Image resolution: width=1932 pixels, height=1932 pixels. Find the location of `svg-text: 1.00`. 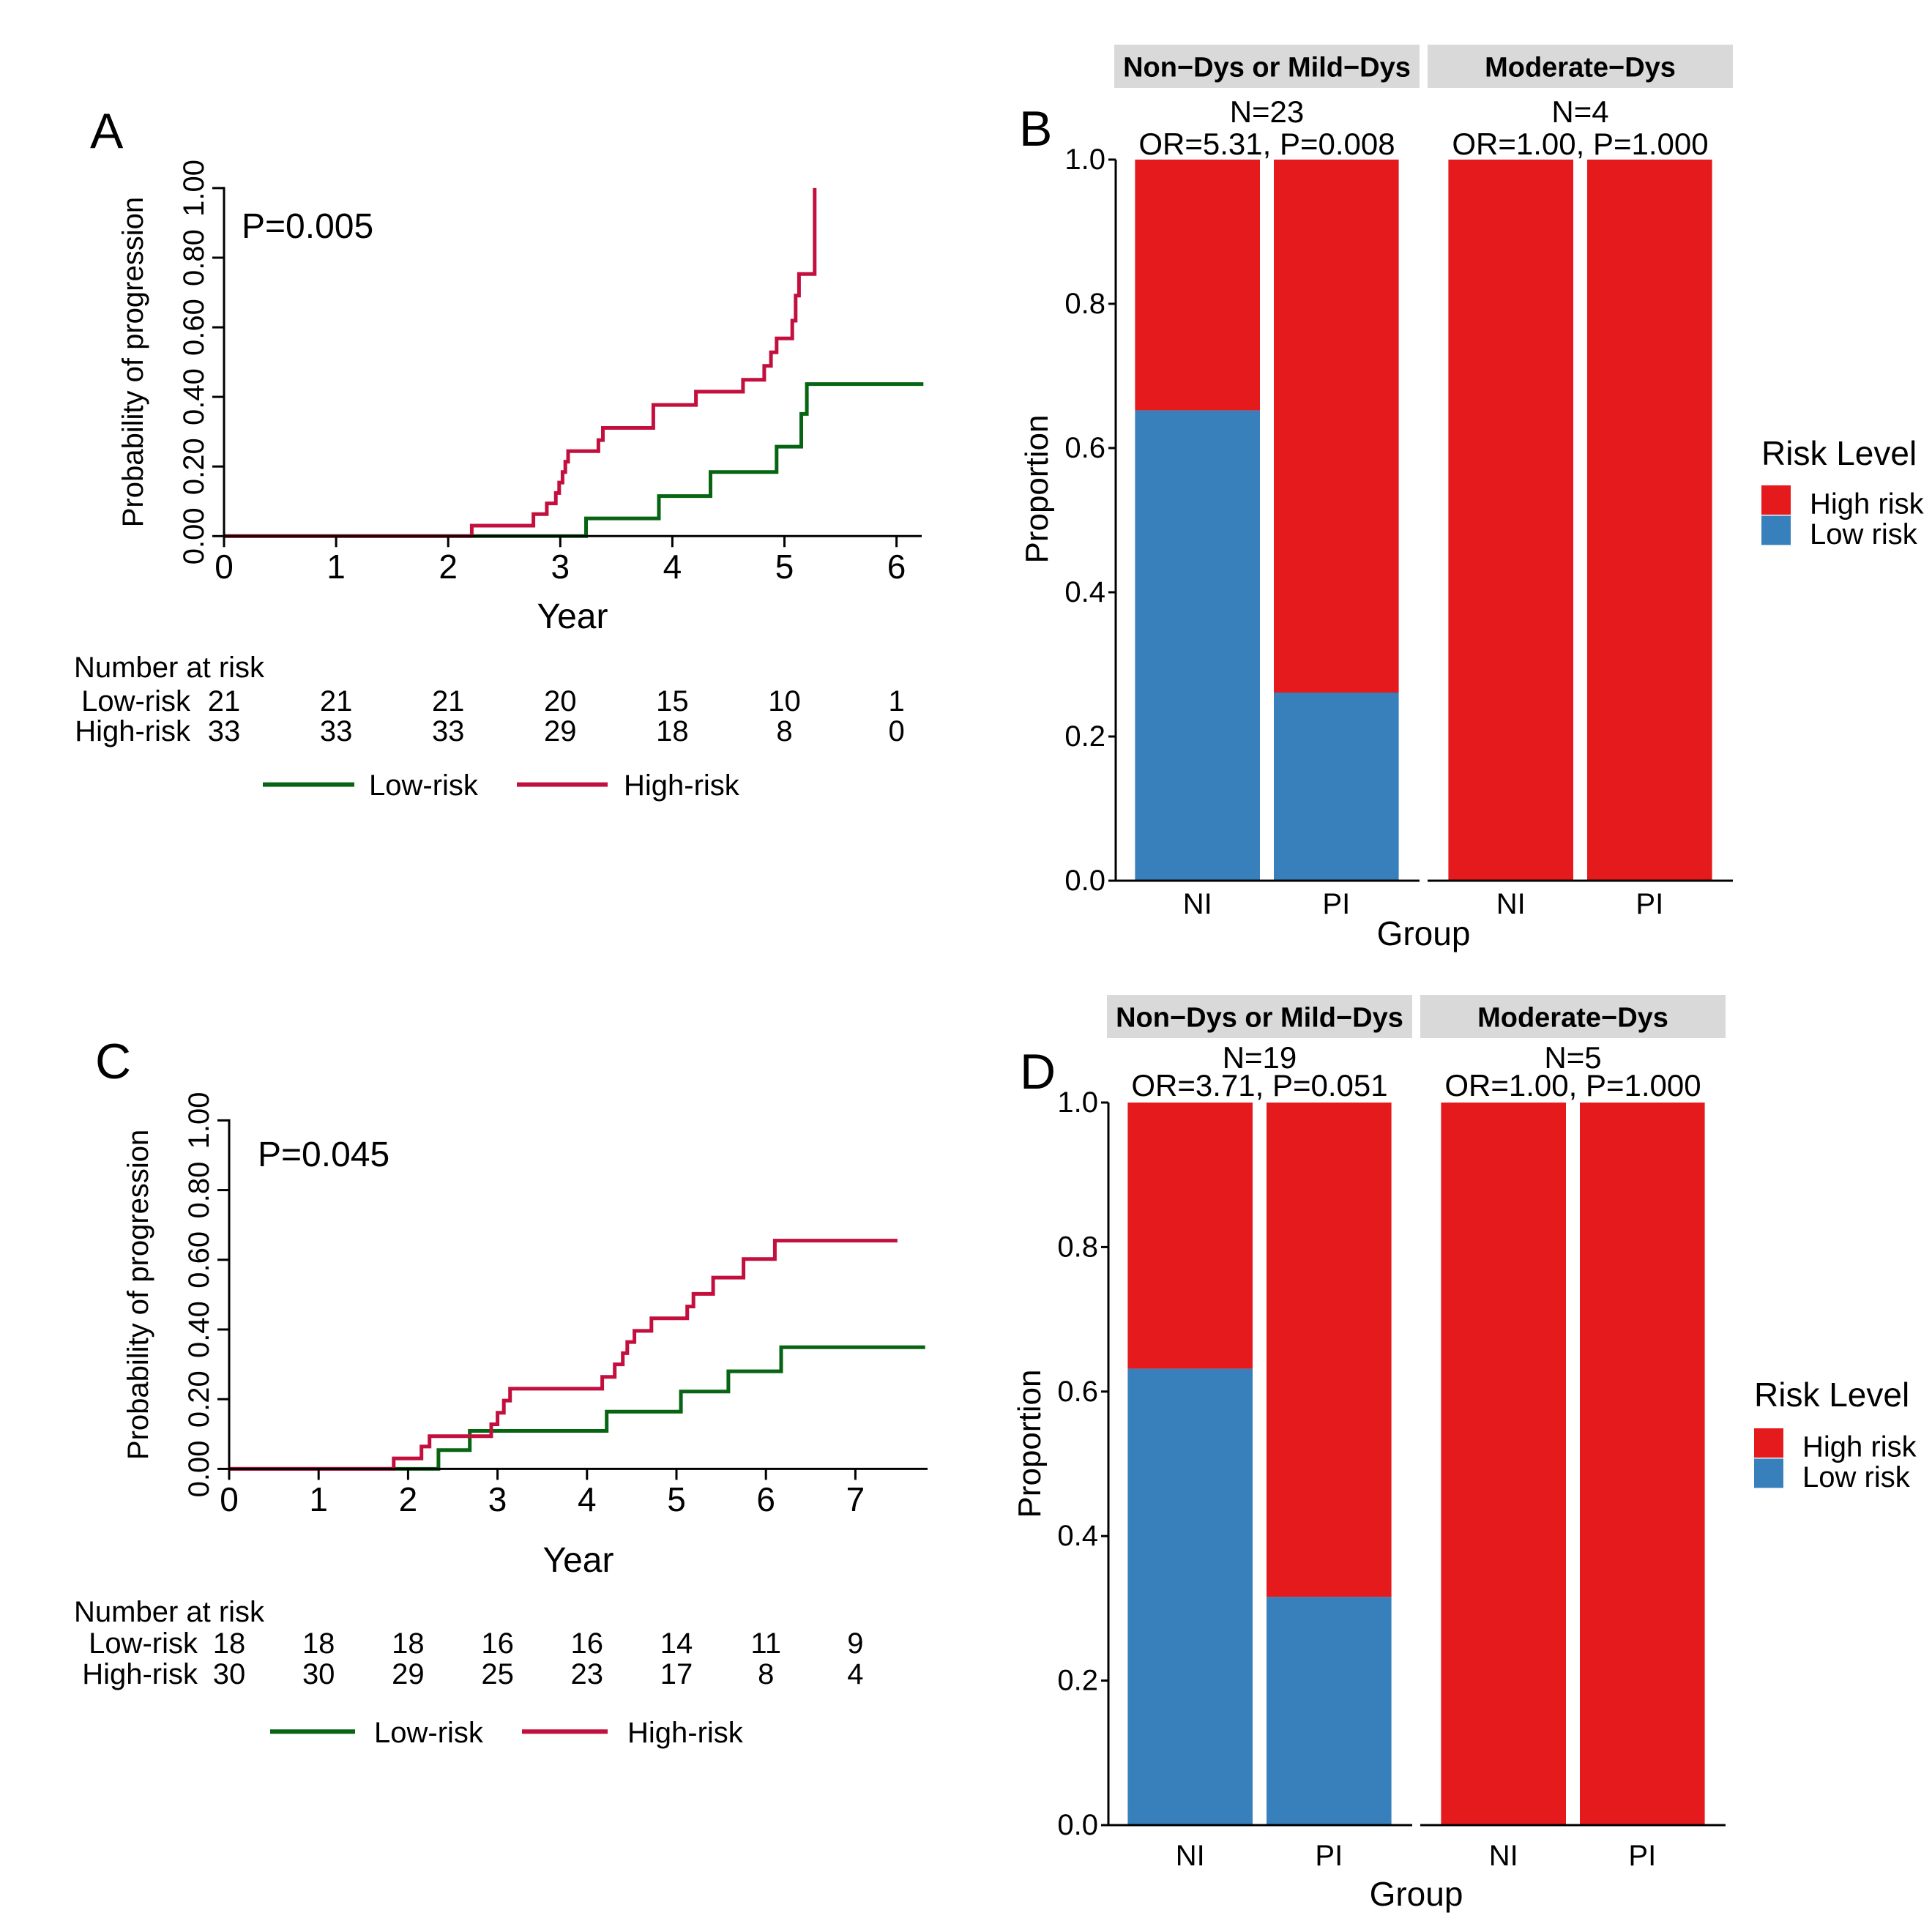

svg-text: 1.00 is located at coordinates (199, 1121).